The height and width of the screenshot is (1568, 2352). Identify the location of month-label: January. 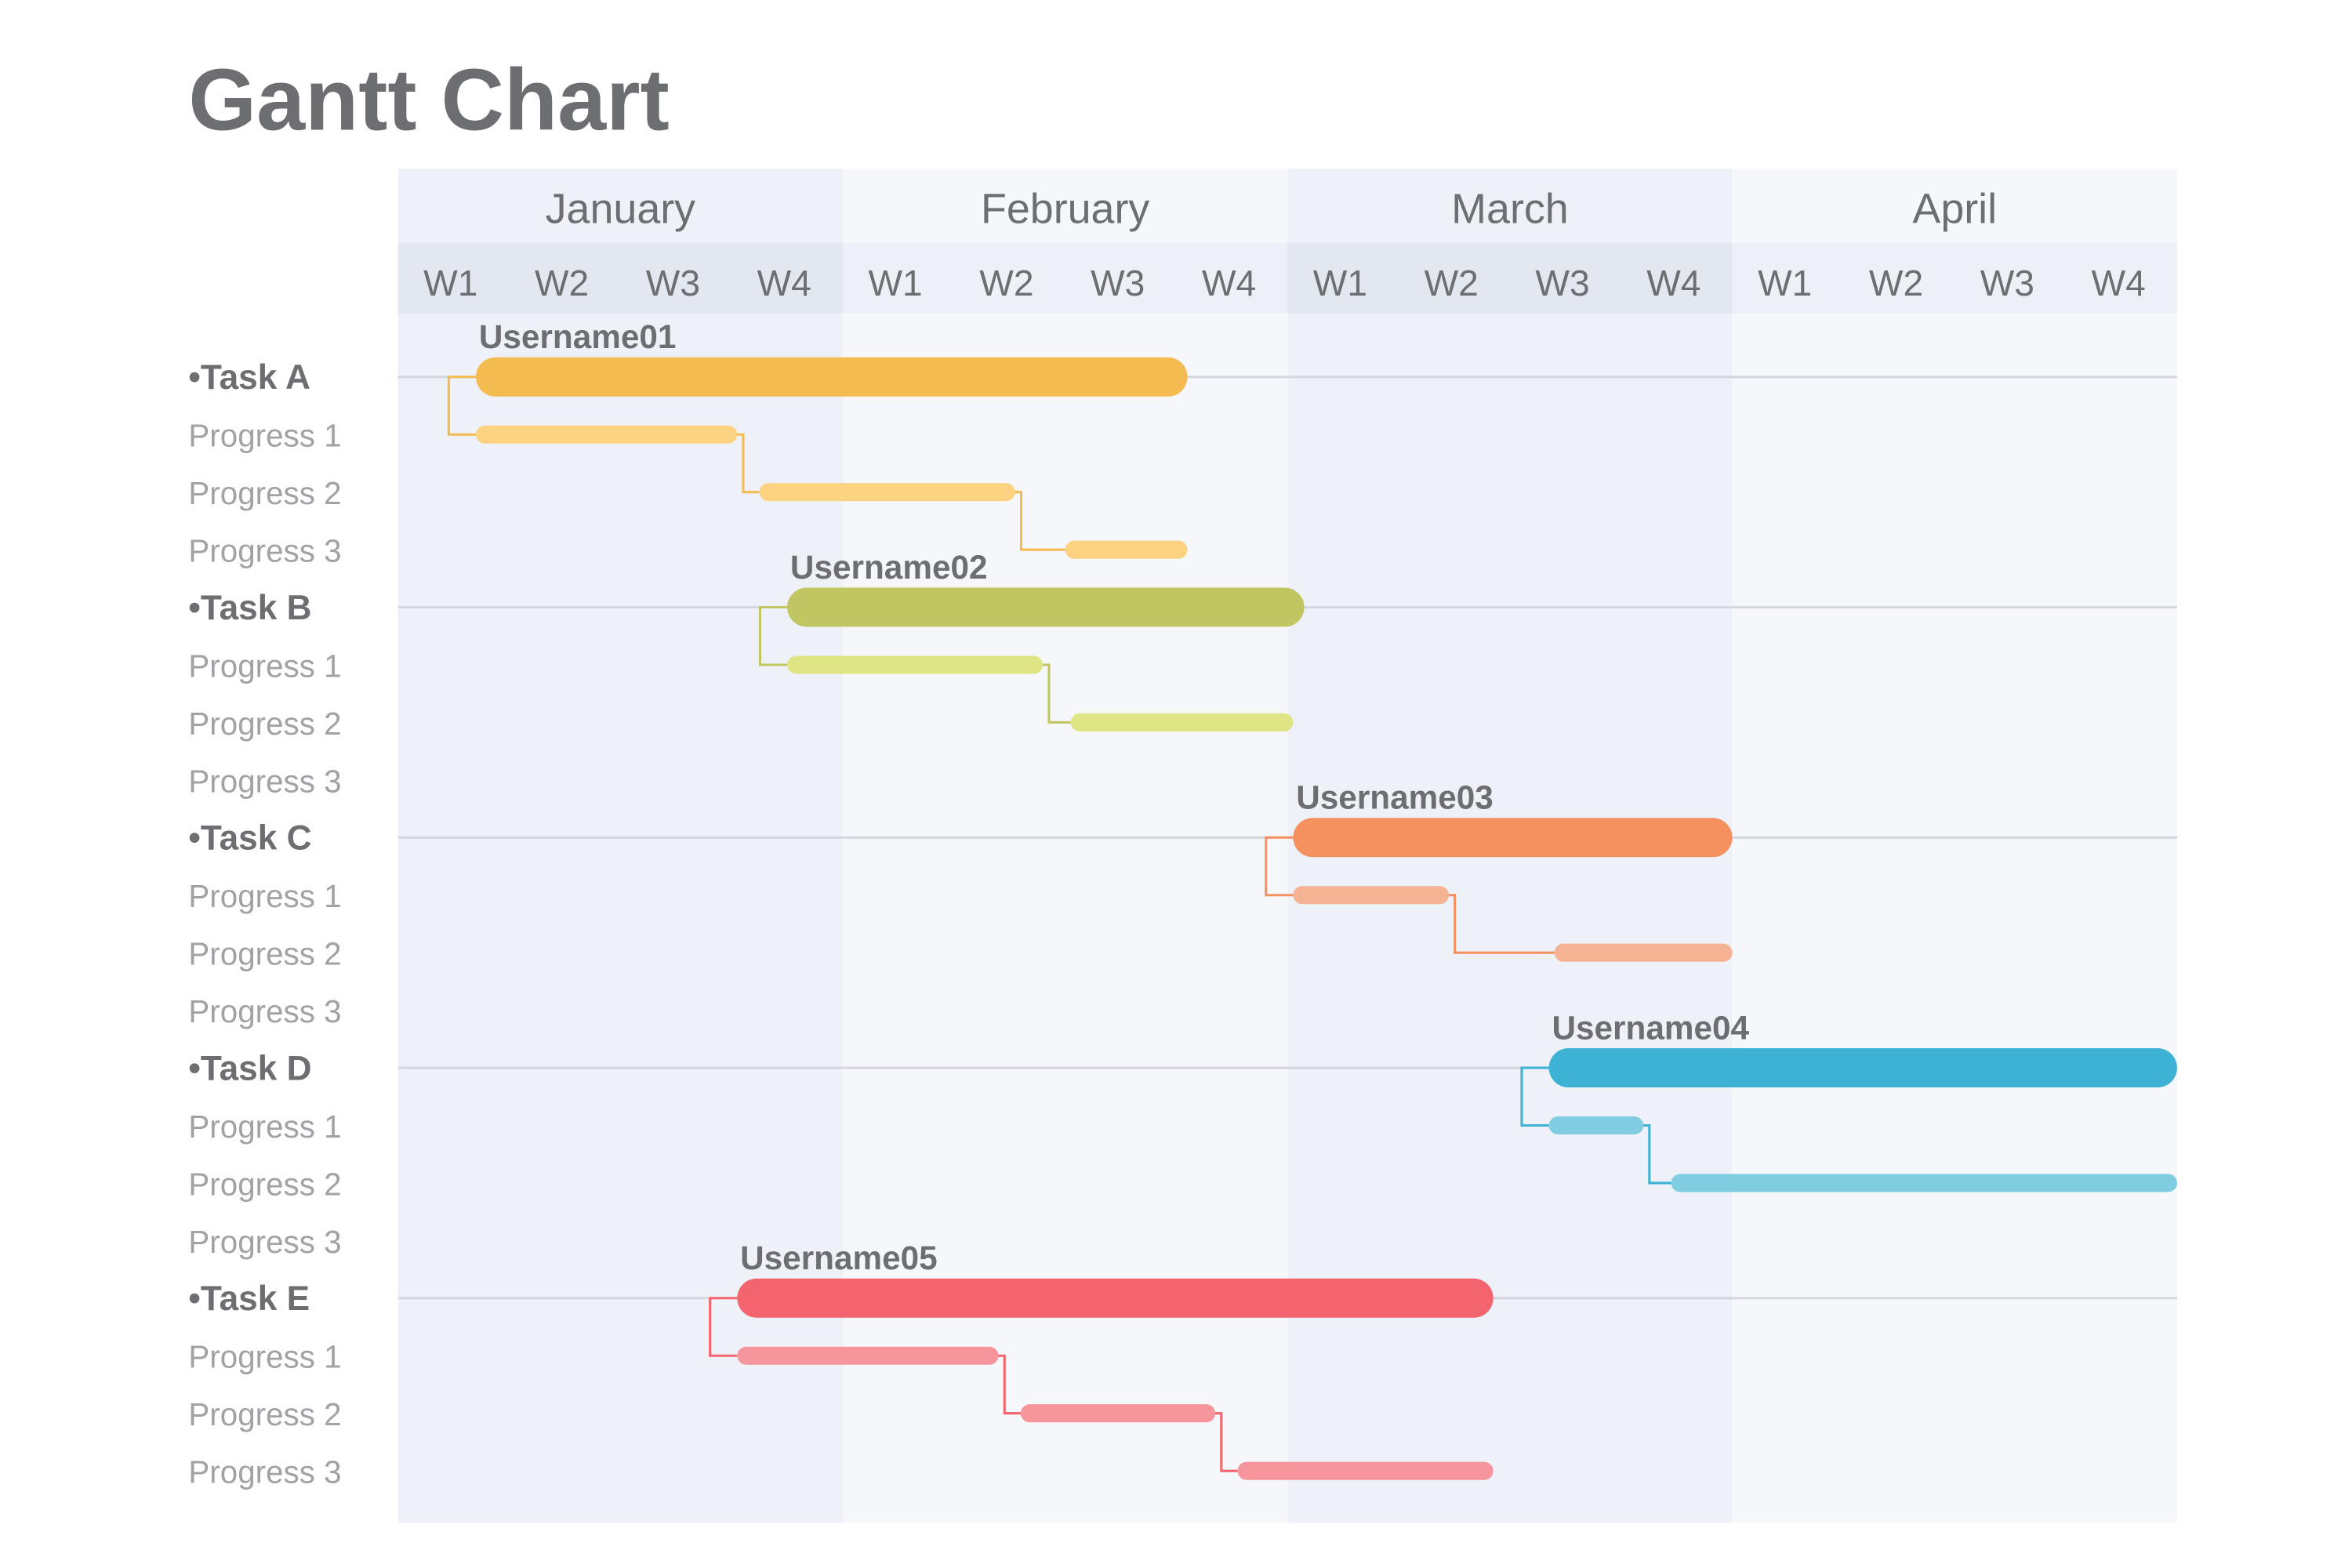
(621, 209).